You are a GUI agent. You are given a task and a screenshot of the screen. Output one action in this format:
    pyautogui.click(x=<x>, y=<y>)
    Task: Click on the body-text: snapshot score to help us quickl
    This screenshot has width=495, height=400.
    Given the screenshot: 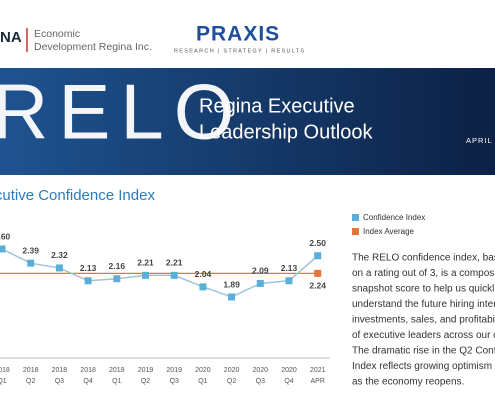 What is the action you would take?
    pyautogui.click(x=423, y=289)
    